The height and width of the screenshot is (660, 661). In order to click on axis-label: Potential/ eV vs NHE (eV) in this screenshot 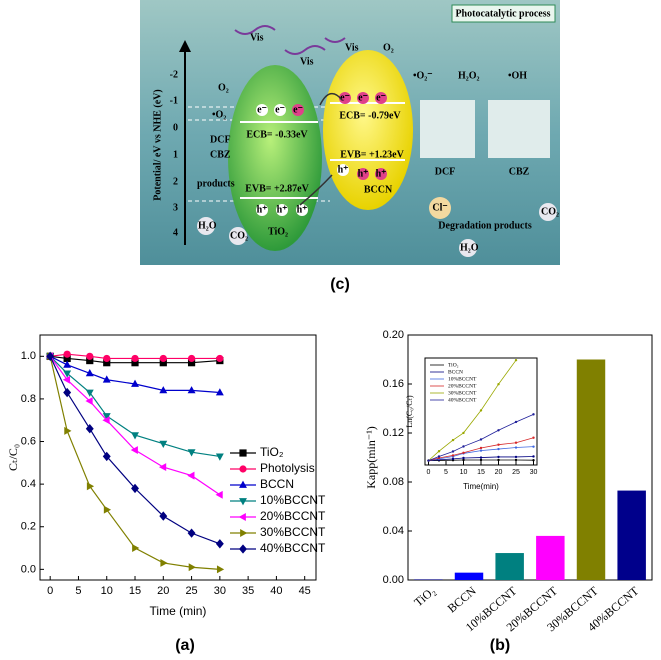, I will do `click(157, 144)`.